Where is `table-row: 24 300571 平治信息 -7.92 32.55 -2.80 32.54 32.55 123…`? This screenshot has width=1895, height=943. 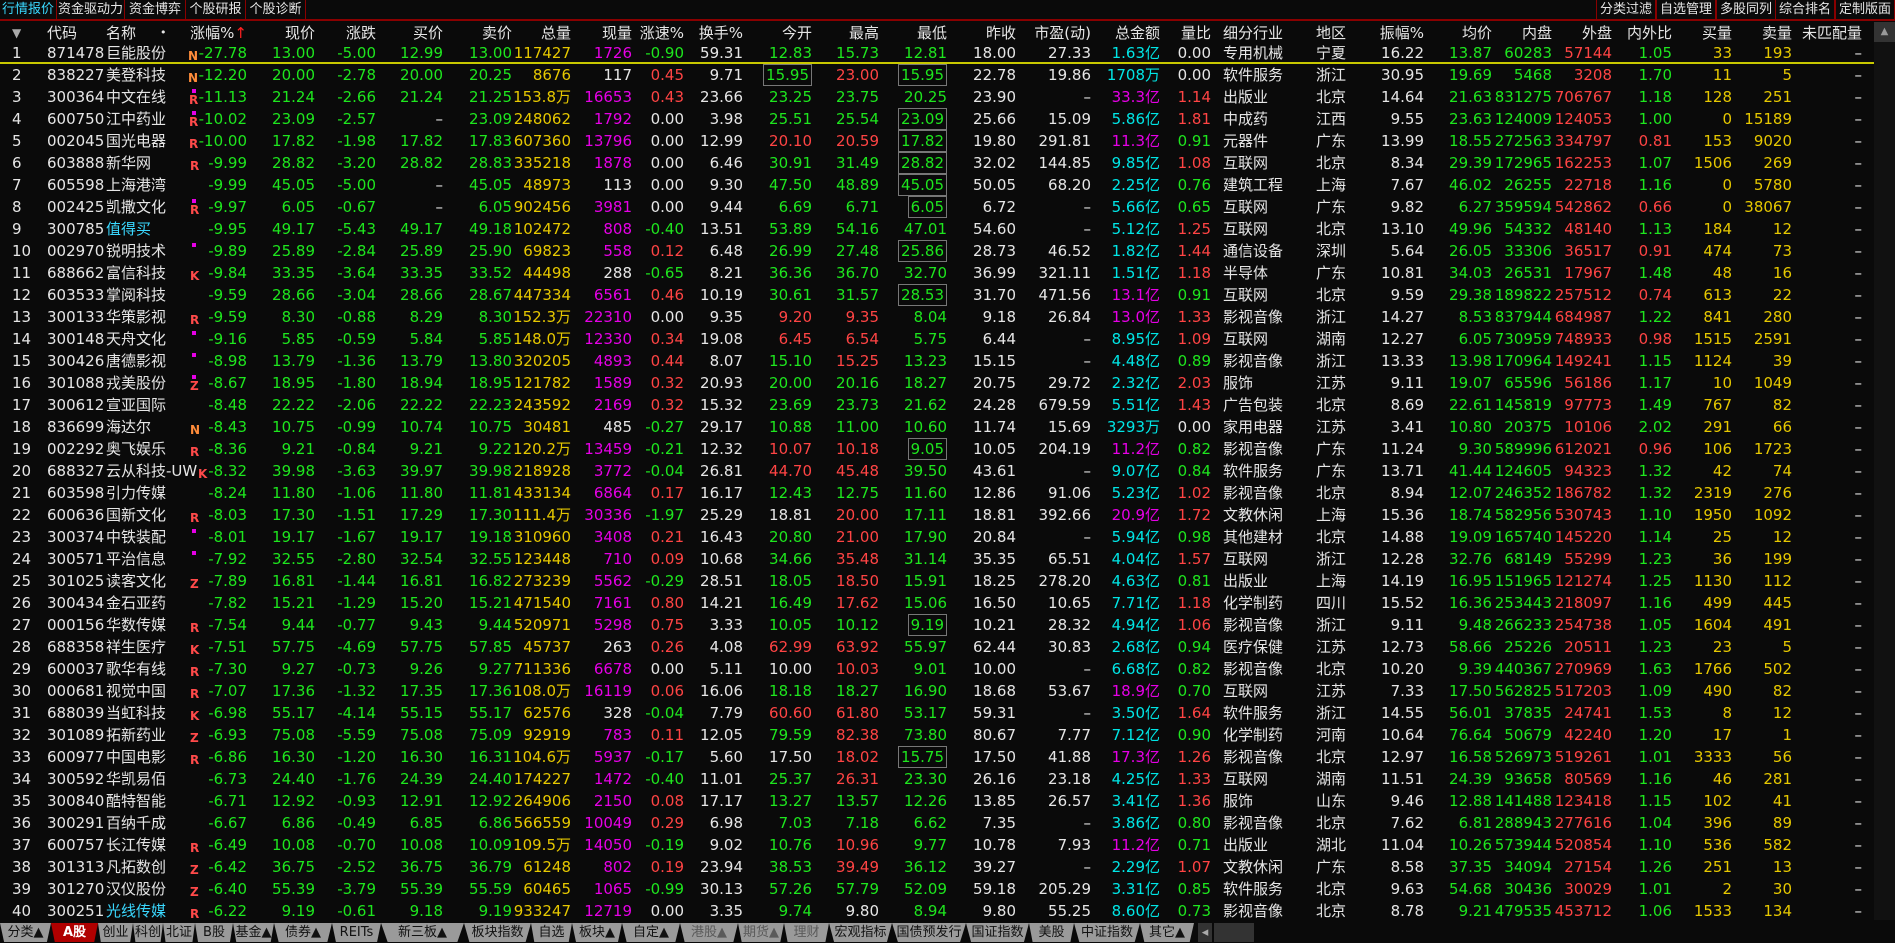 table-row: 24 300571 平治信息 -7.92 32.55 -2.80 32.54 32.55 123… is located at coordinates (937, 559).